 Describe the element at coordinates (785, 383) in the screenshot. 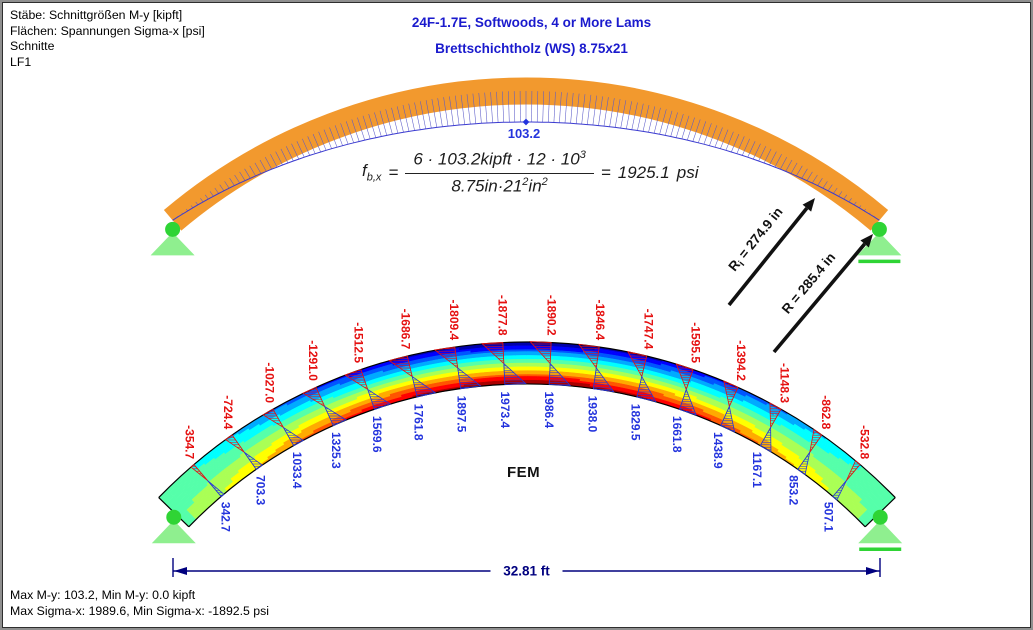

I see `sigma-top-label: -1148.3` at that location.